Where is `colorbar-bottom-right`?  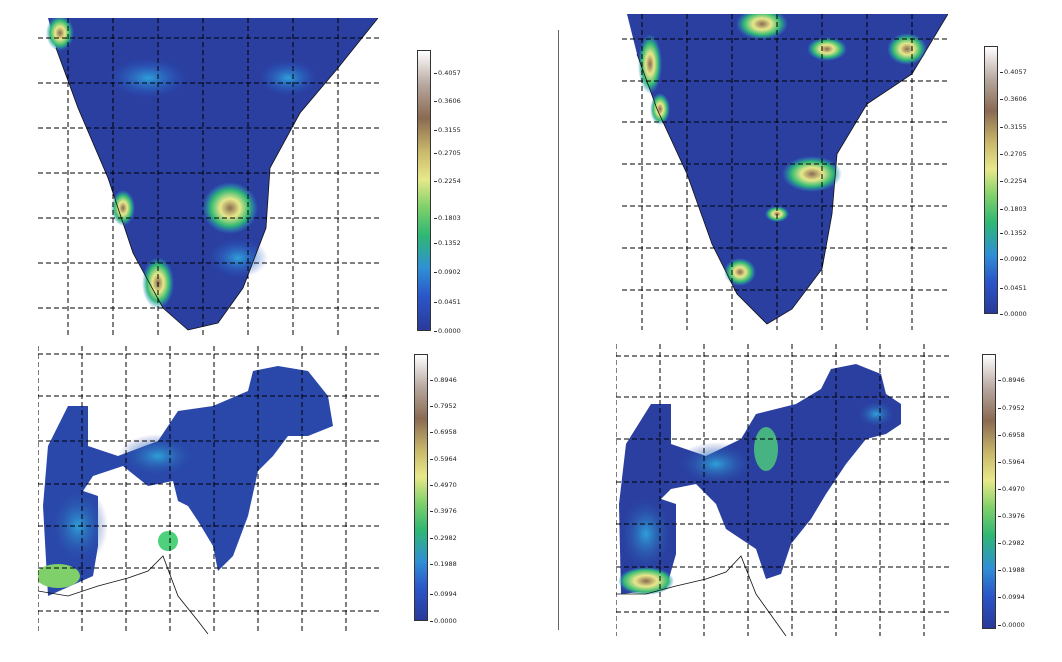
colorbar-bottom-right is located at coordinates (989, 491).